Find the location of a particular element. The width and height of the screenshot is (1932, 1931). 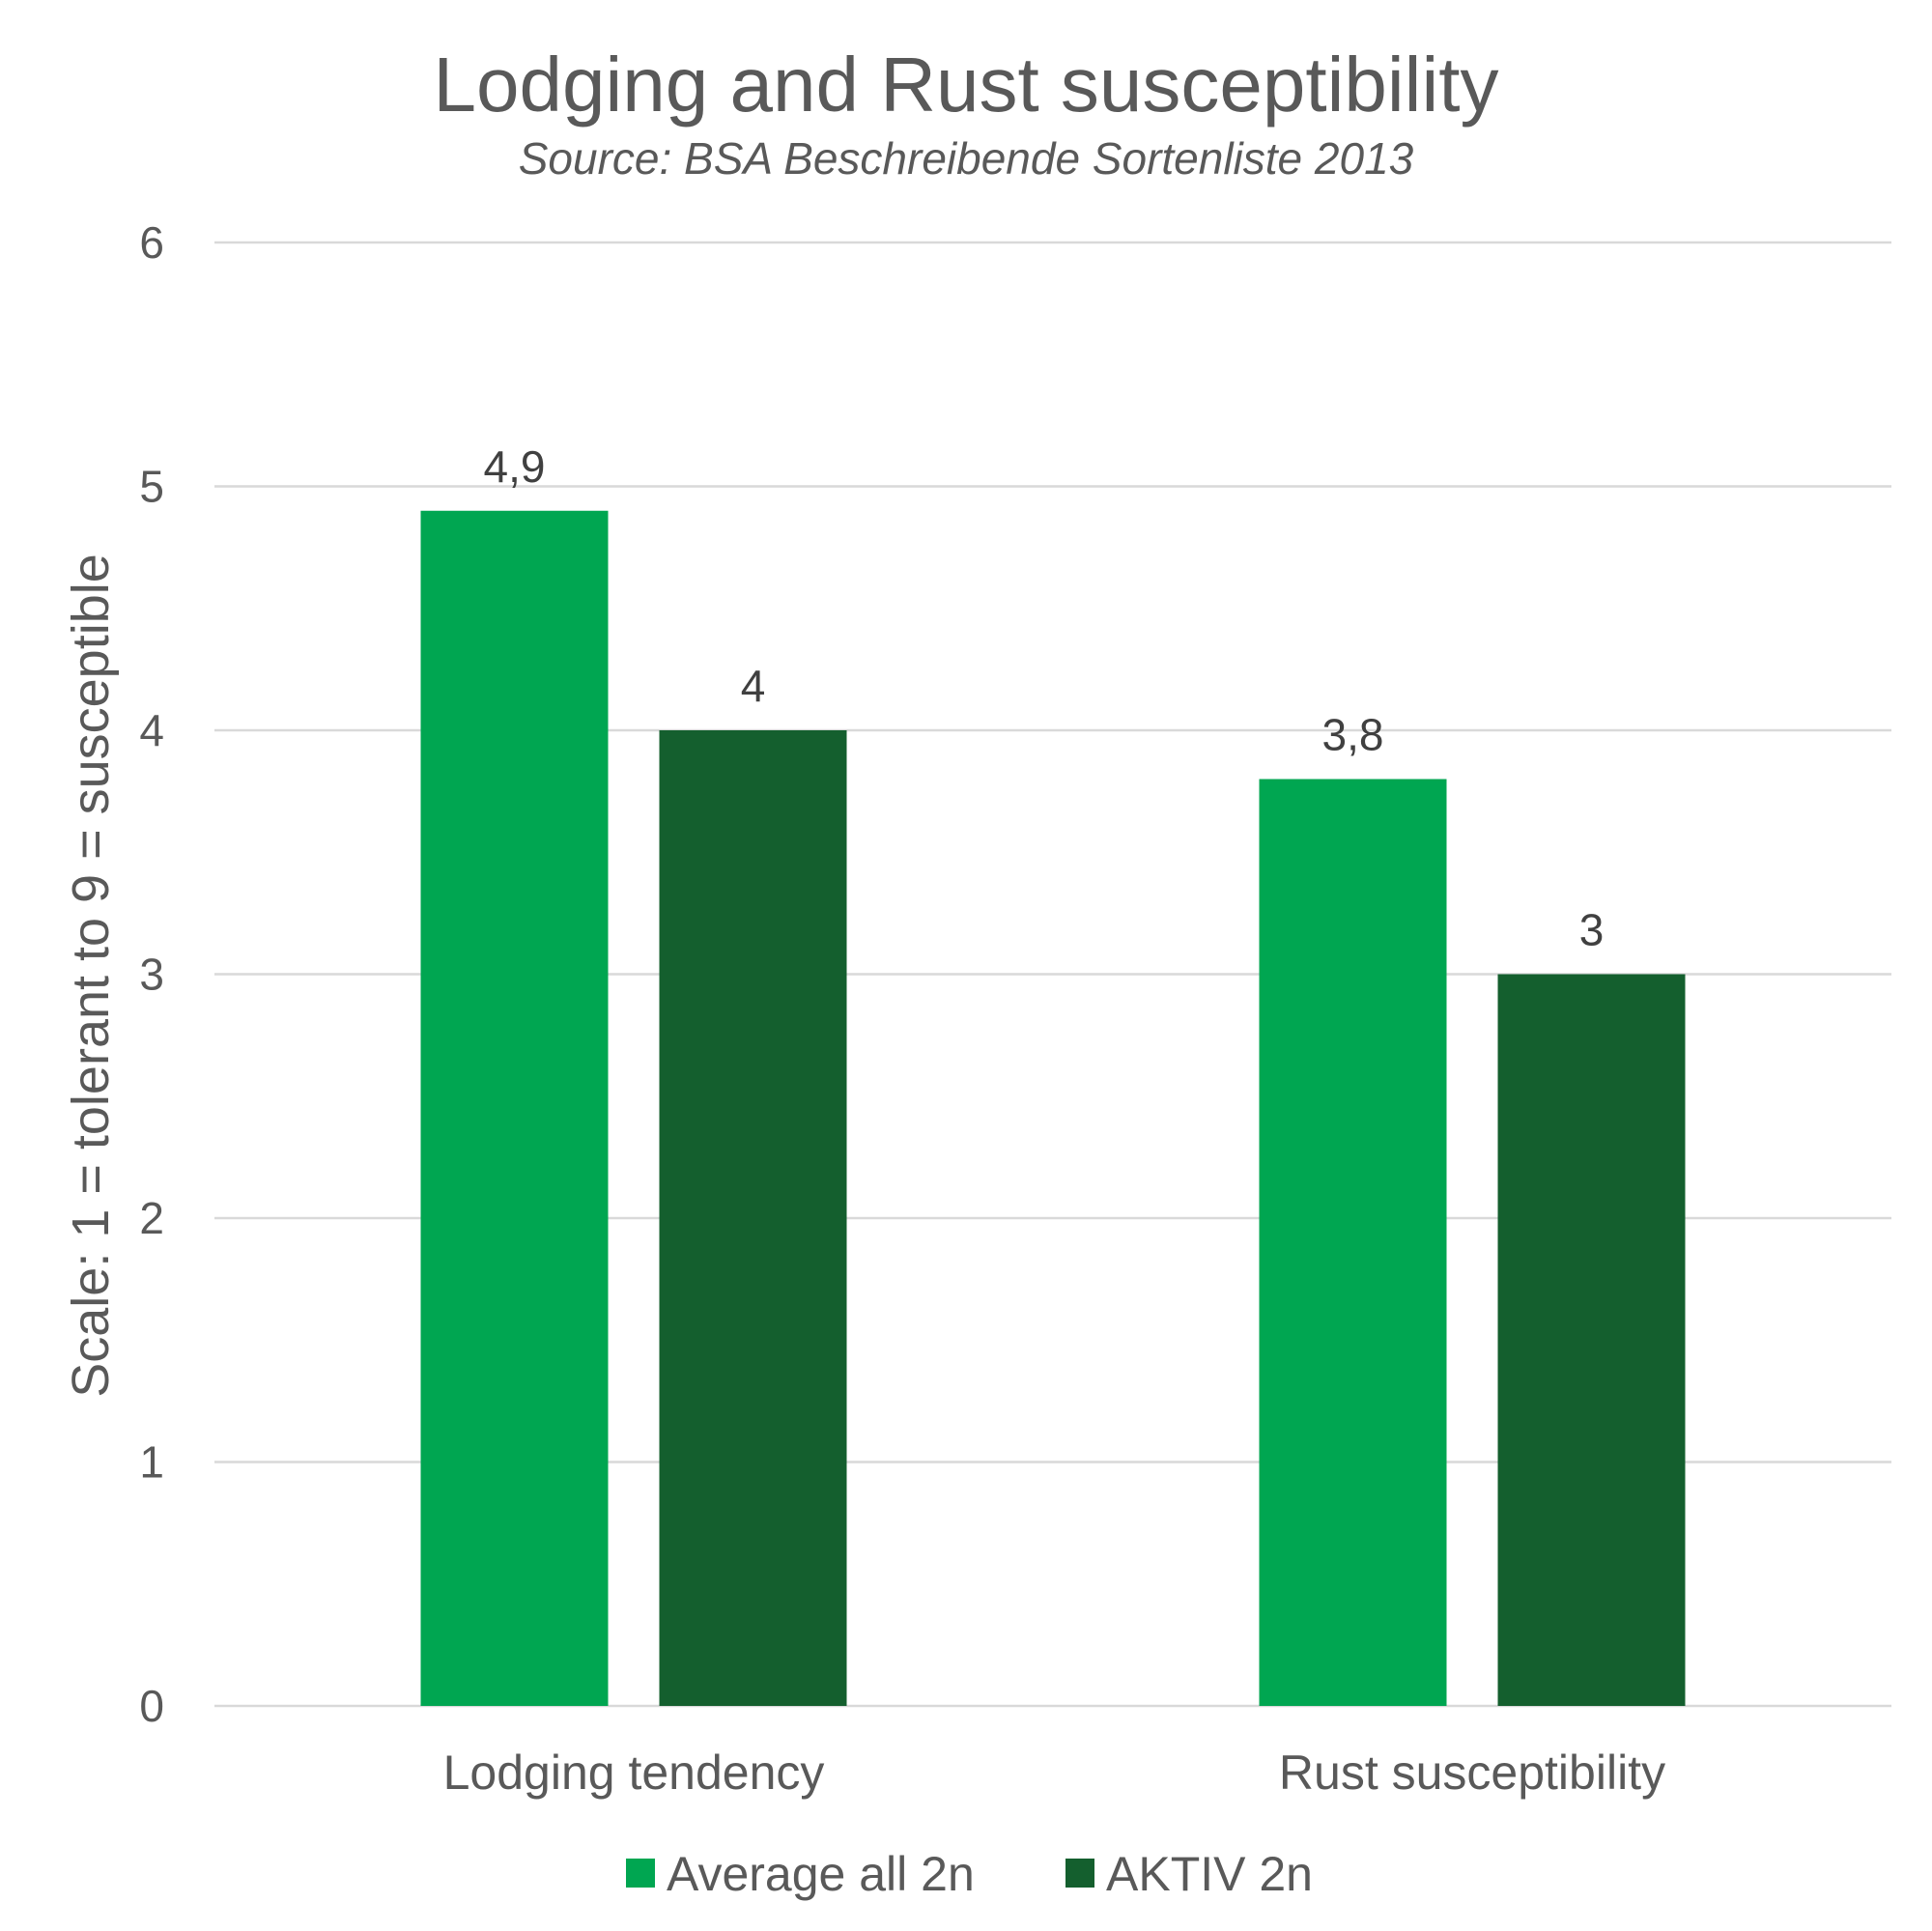

data-label: 4 is located at coordinates (753, 686).